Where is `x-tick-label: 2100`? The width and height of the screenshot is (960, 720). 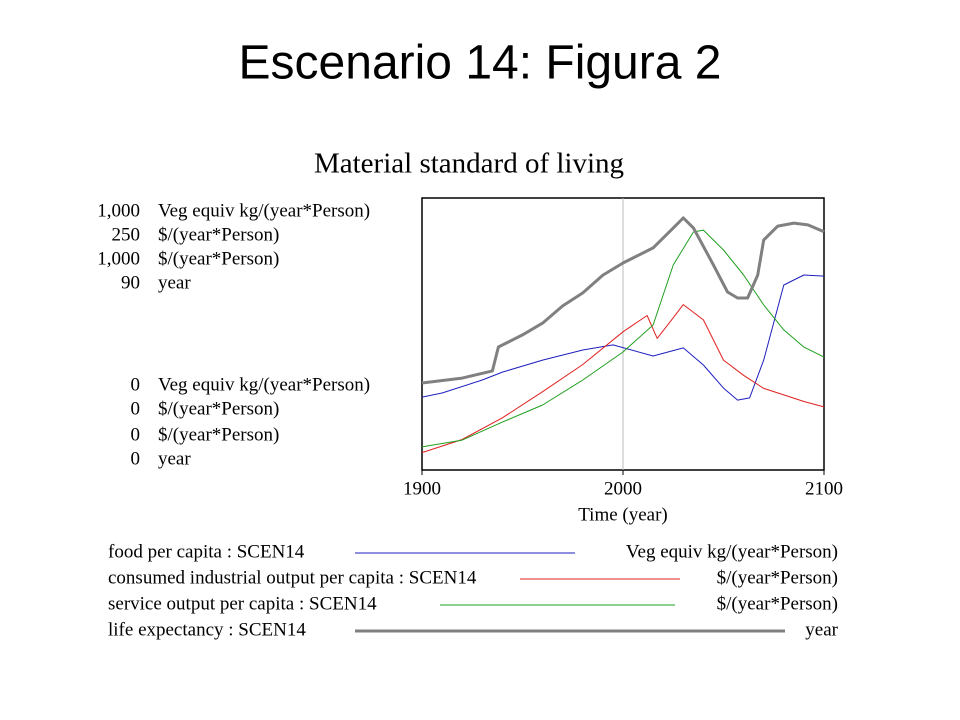
x-tick-label: 2100 is located at coordinates (824, 488).